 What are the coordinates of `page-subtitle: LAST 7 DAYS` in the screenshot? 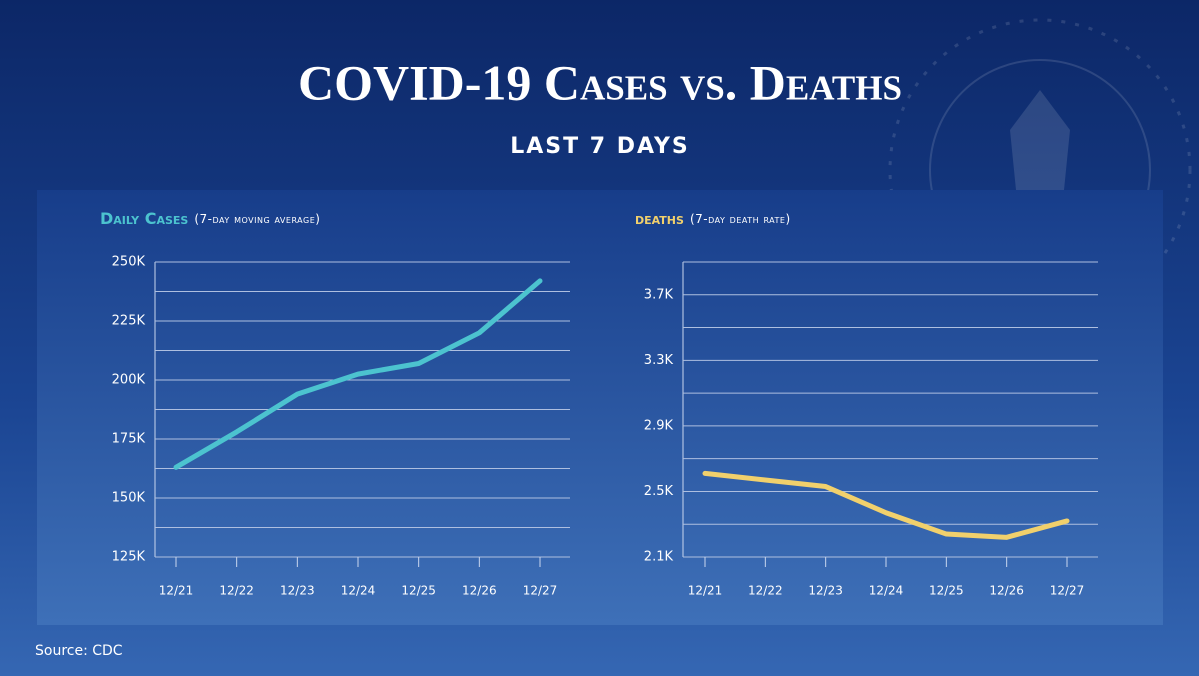 It's located at (599, 146).